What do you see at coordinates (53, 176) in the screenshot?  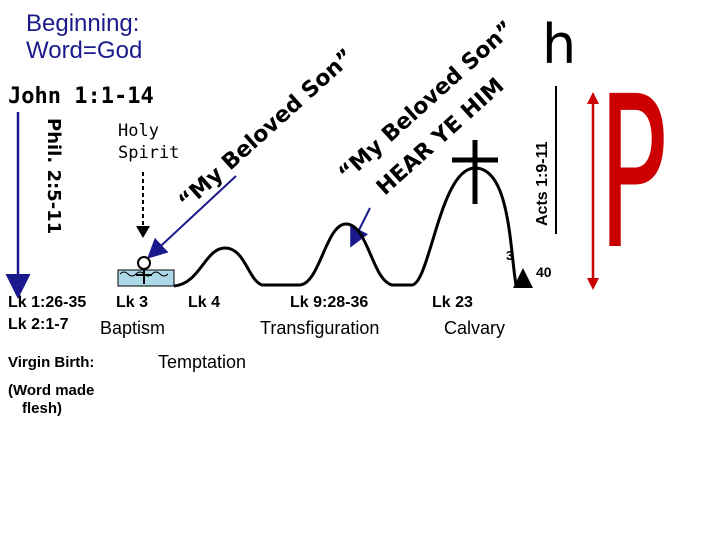 I see `phil-reference: Phil. 2:5-11` at bounding box center [53, 176].